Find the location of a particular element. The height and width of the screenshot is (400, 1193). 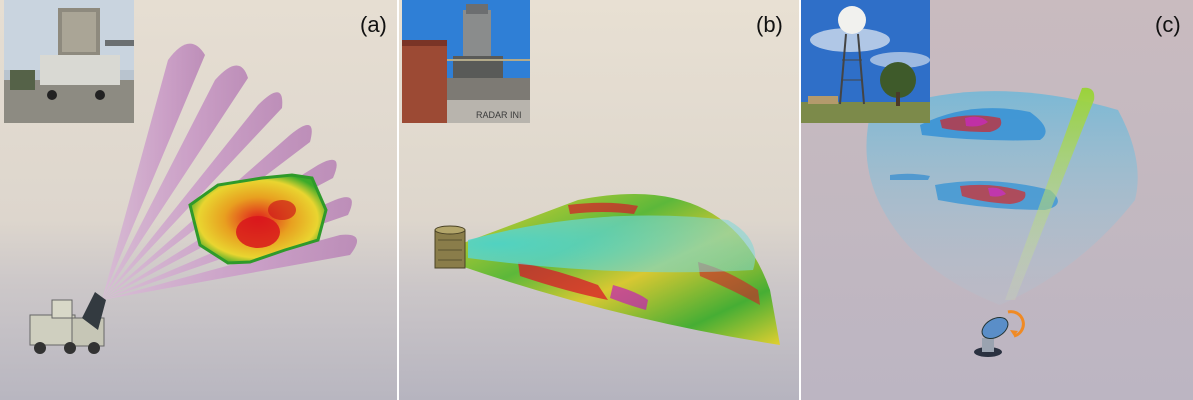

panel-label: (b) is located at coordinates (769, 24).